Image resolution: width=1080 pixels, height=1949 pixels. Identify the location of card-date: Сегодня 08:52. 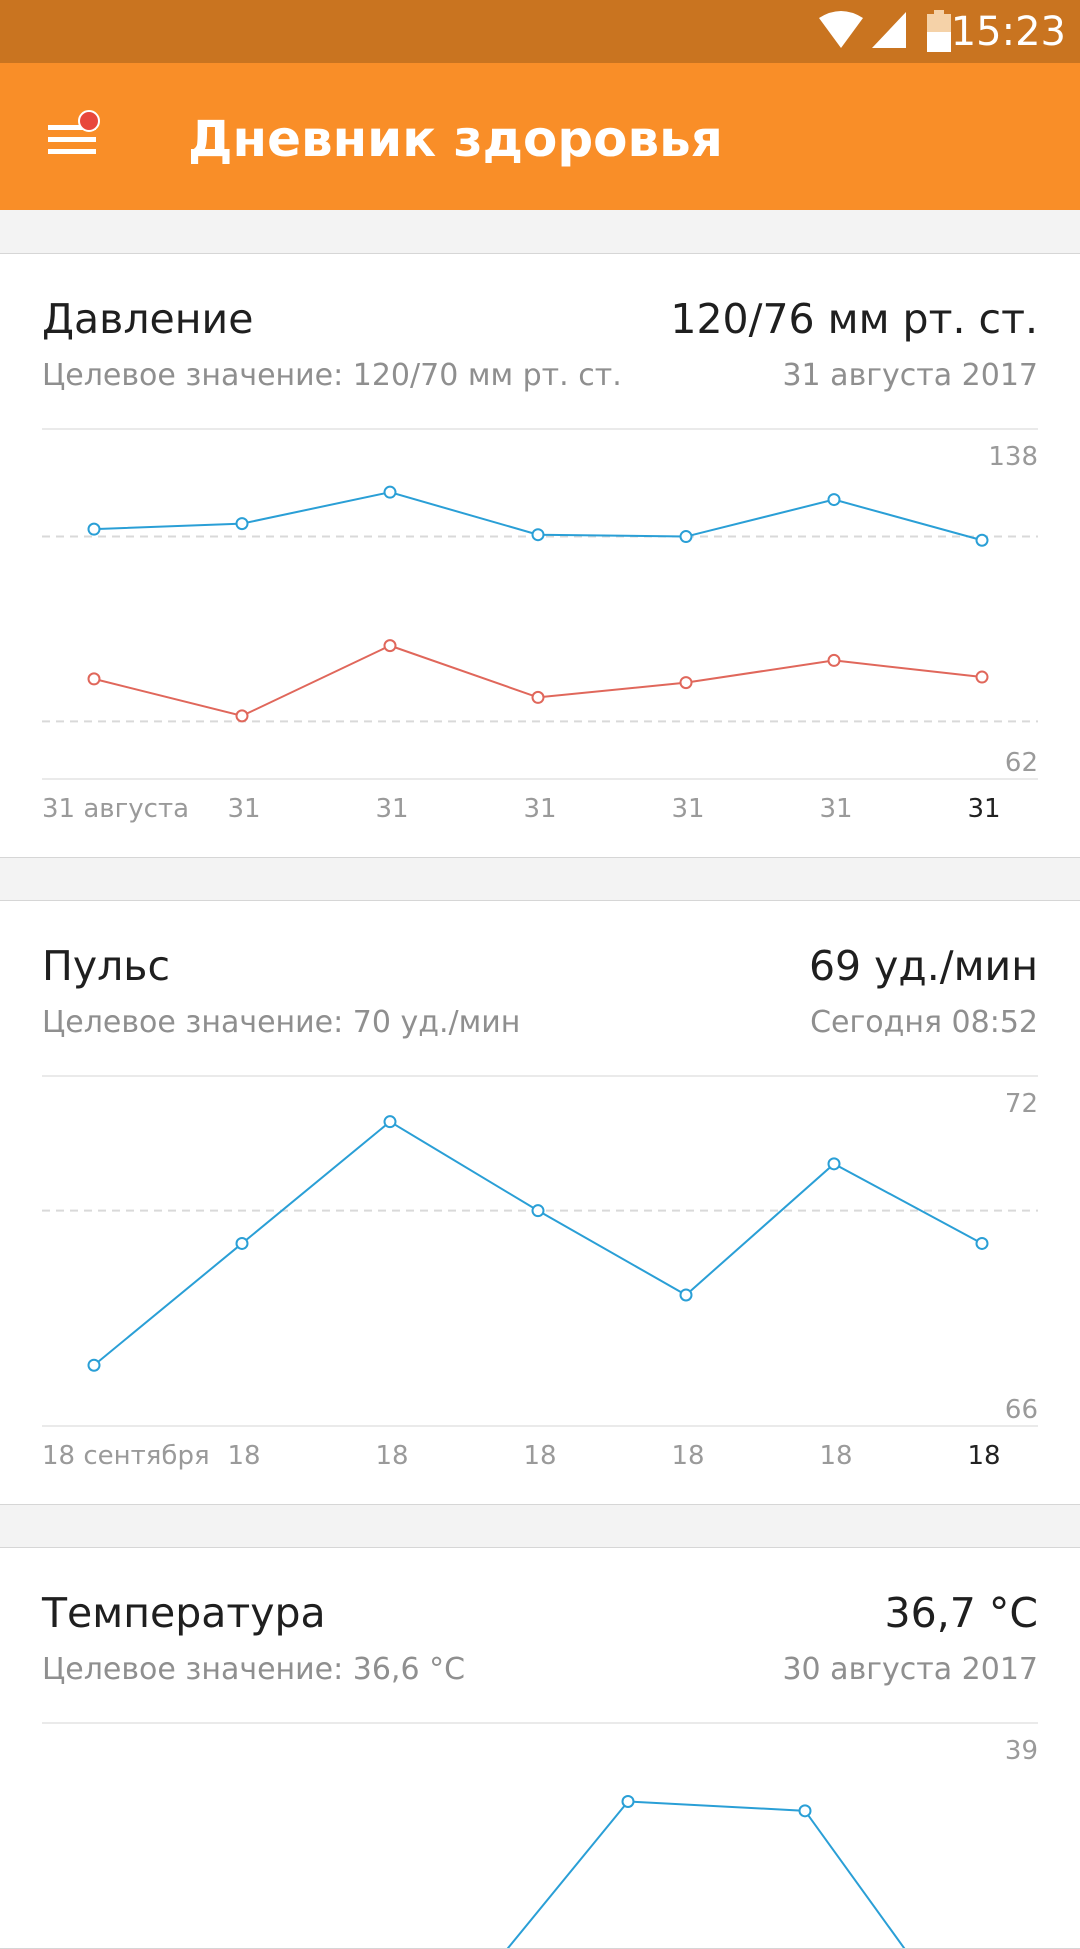
(924, 1022).